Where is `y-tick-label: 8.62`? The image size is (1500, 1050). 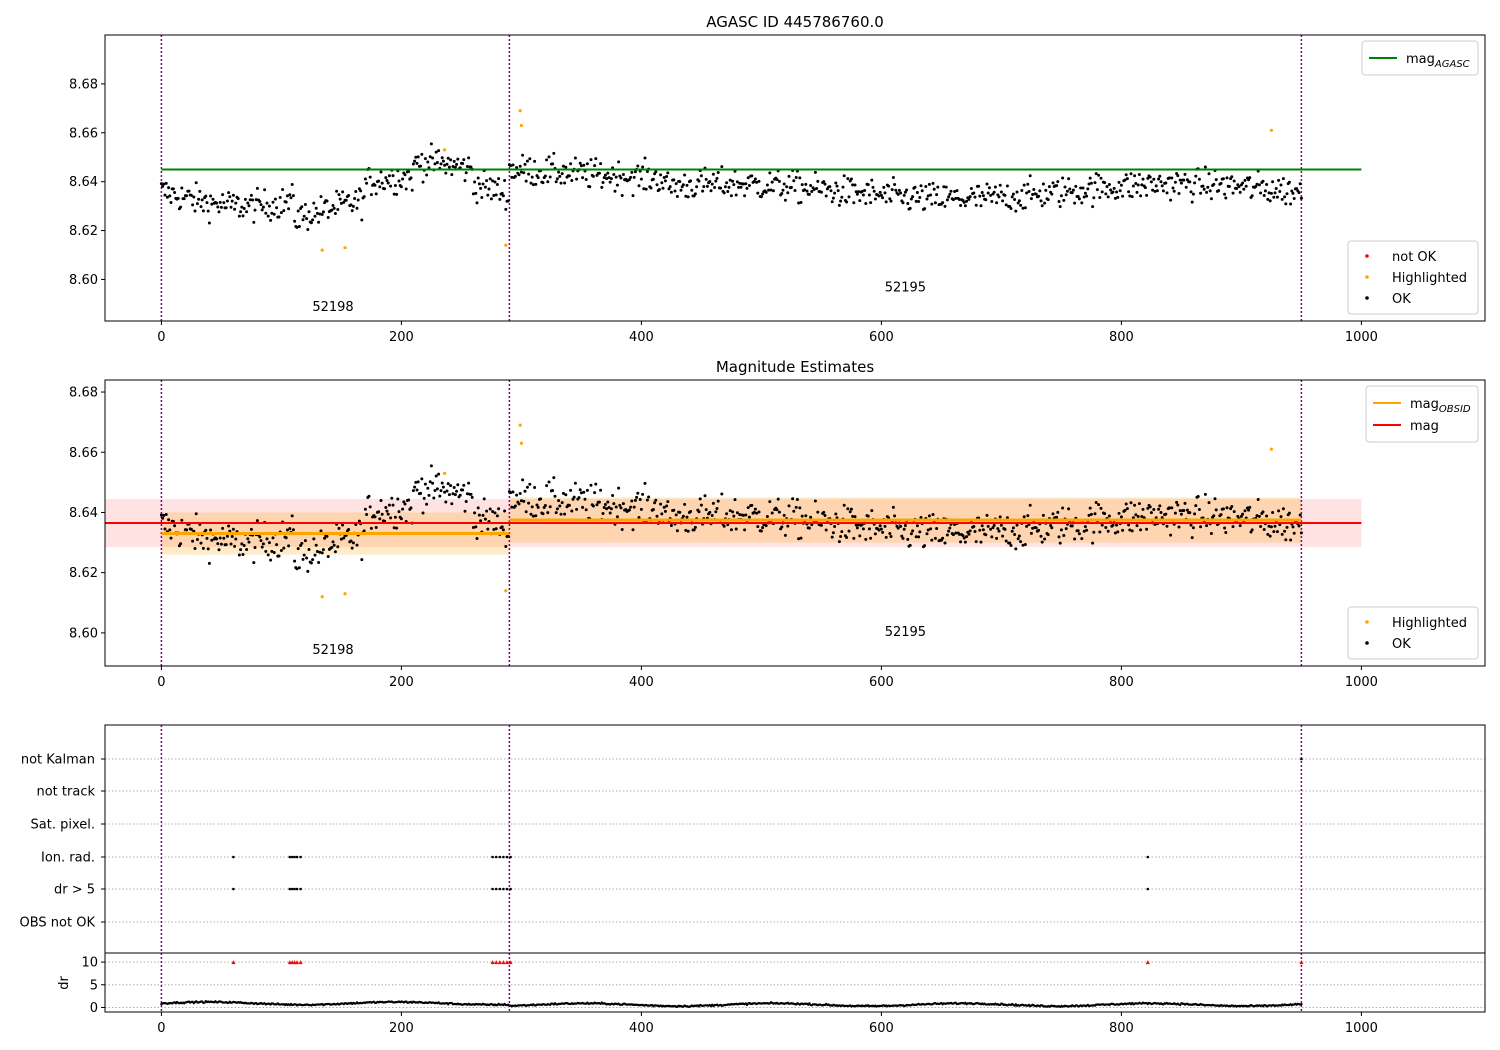 y-tick-label: 8.62 is located at coordinates (83, 231).